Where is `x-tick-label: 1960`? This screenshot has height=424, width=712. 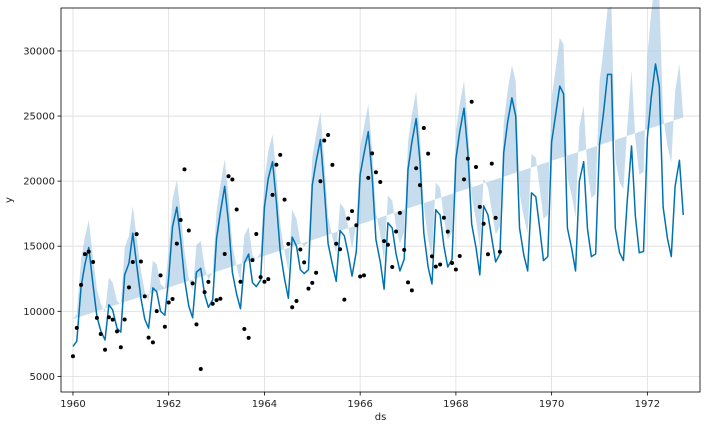 x-tick-label: 1960 is located at coordinates (72, 404).